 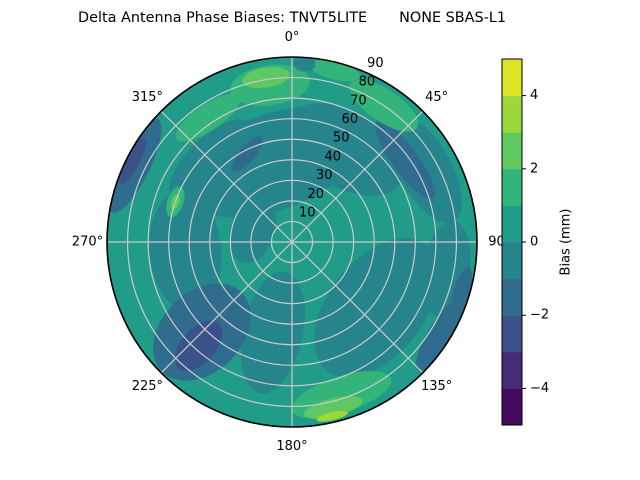 What do you see at coordinates (315, 194) in the screenshot?
I see `radial-tick-label: 20` at bounding box center [315, 194].